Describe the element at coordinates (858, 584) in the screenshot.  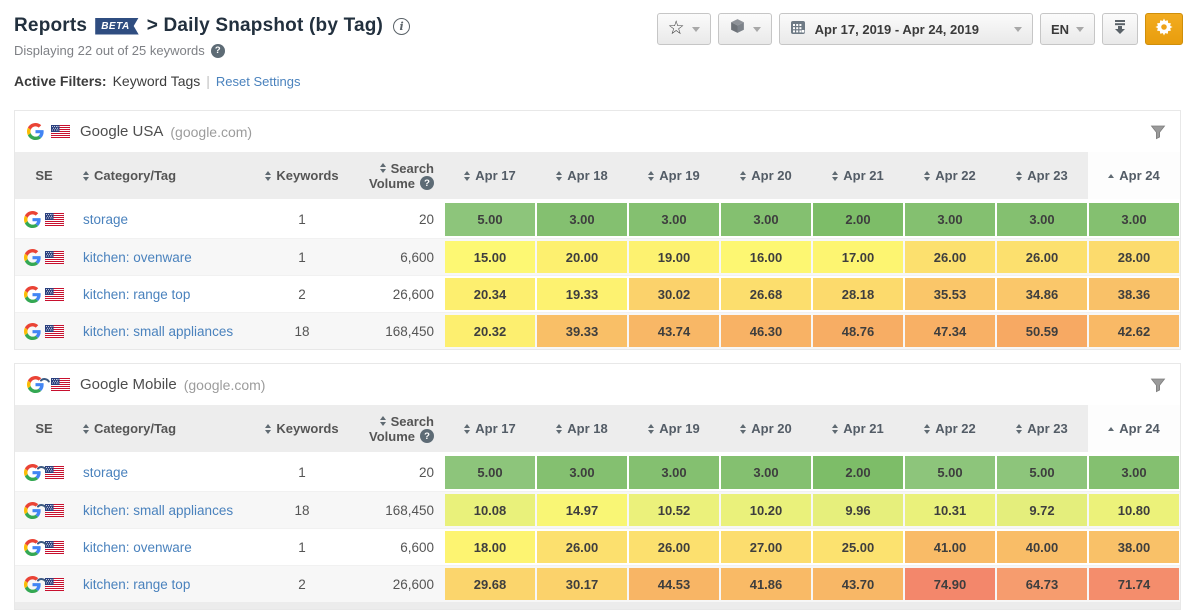
I see `rank-cell: 43.70` at that location.